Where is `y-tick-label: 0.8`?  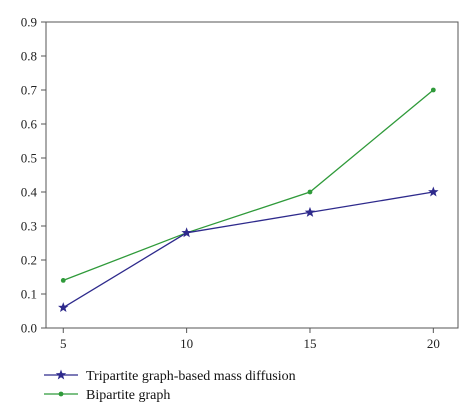
y-tick-label: 0.8 is located at coordinates (29, 56).